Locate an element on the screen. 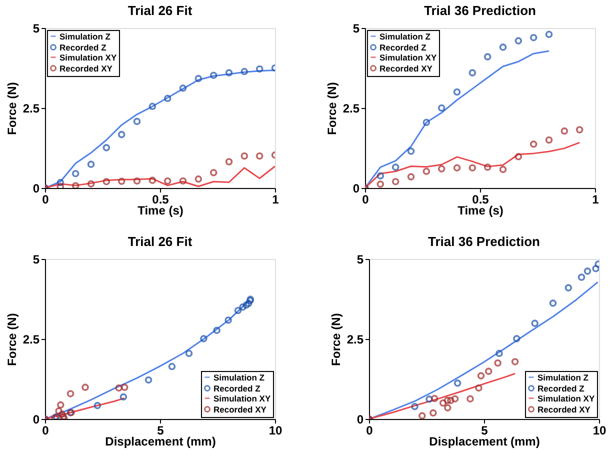 The image size is (611, 470). x-tick-label: 10 is located at coordinates (599, 431).